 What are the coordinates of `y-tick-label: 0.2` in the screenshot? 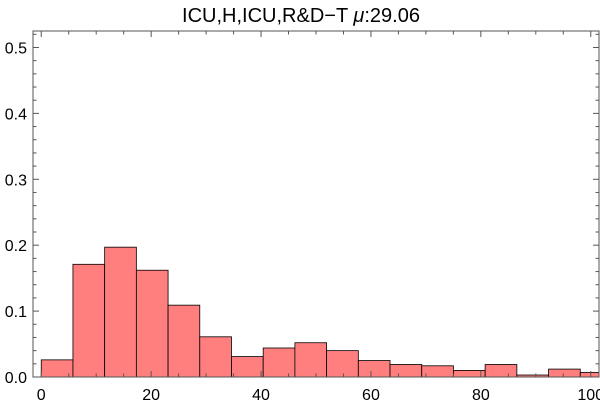 It's located at (16, 246).